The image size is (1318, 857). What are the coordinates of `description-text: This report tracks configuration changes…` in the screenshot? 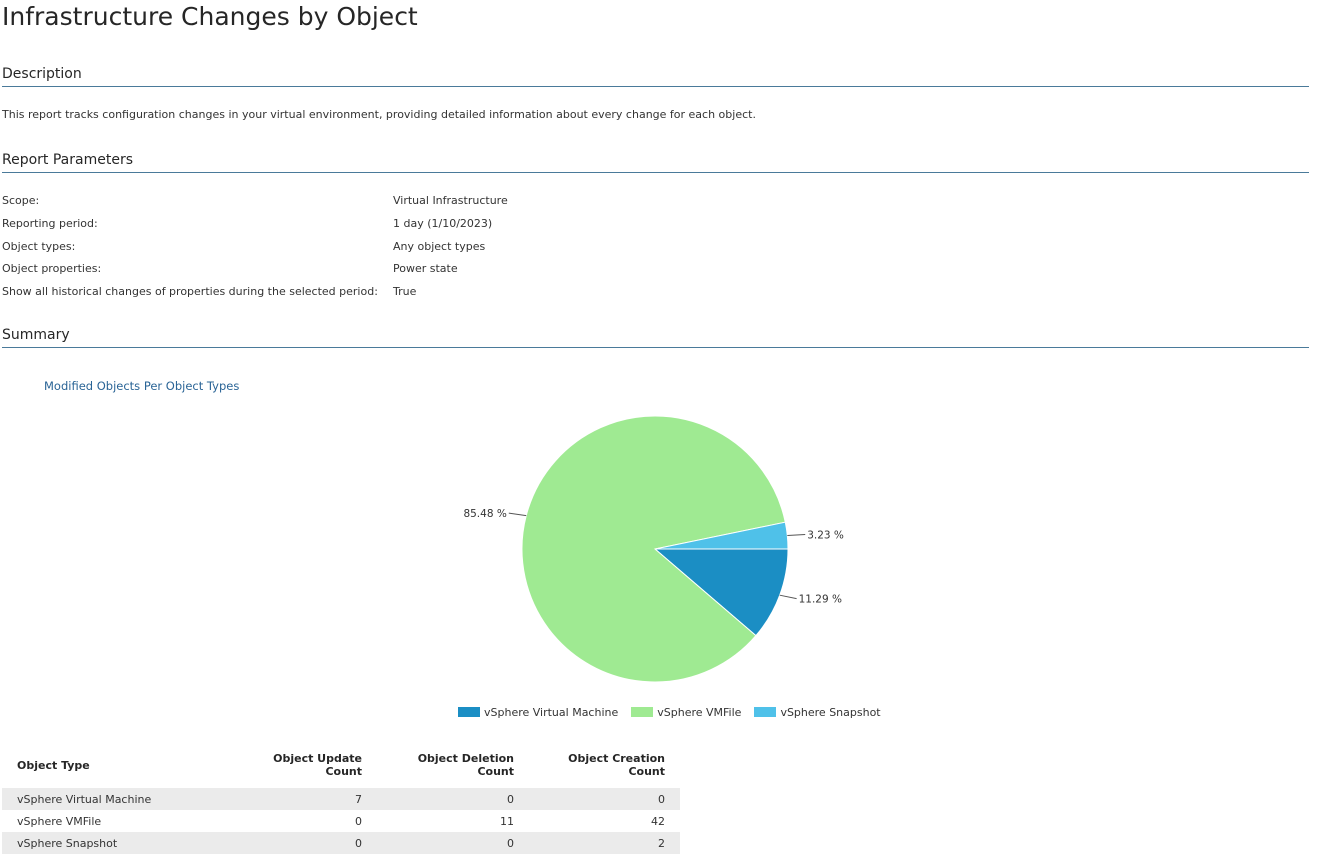 It's located at (379, 114).